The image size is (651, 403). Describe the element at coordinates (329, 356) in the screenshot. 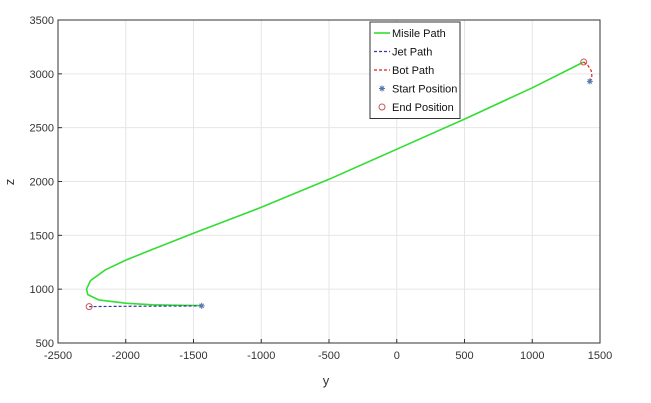

I see `x-tick-label: -500` at that location.